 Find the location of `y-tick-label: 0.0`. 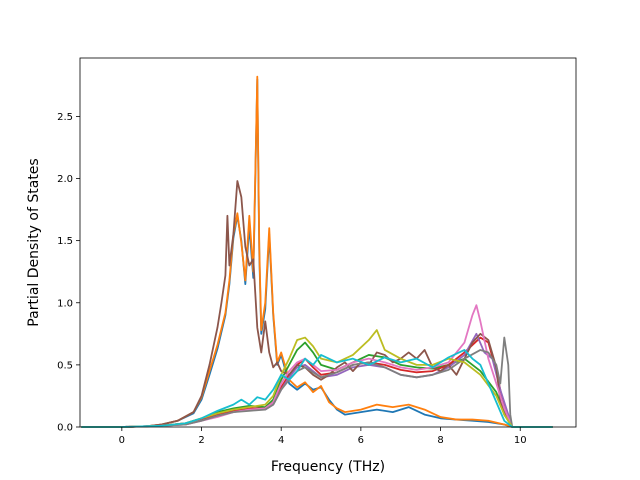

y-tick-label: 0.0 is located at coordinates (65, 428).